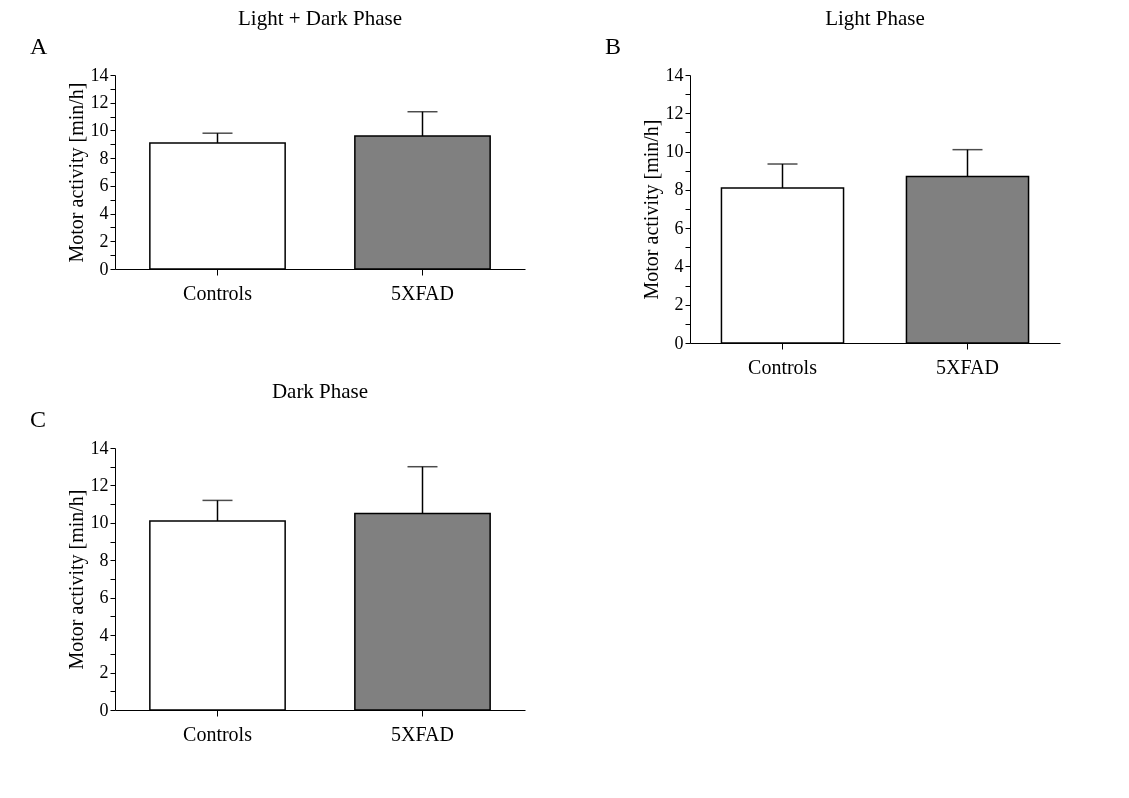 The image size is (1129, 798). Describe the element at coordinates (320, 18) in the screenshot. I see `chart-title: Light + Dark Phase` at that location.